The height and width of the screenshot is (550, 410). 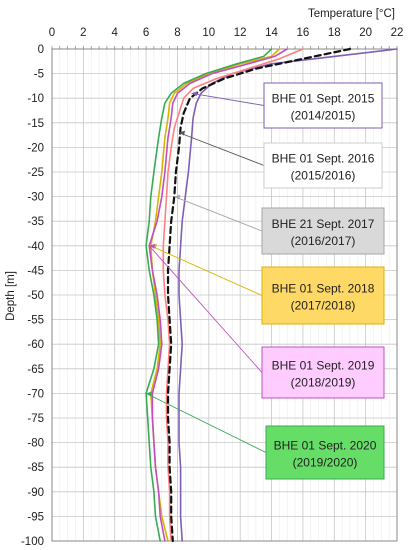 What do you see at coordinates (208, 33) in the screenshot?
I see `x-tick-label: 10` at bounding box center [208, 33].